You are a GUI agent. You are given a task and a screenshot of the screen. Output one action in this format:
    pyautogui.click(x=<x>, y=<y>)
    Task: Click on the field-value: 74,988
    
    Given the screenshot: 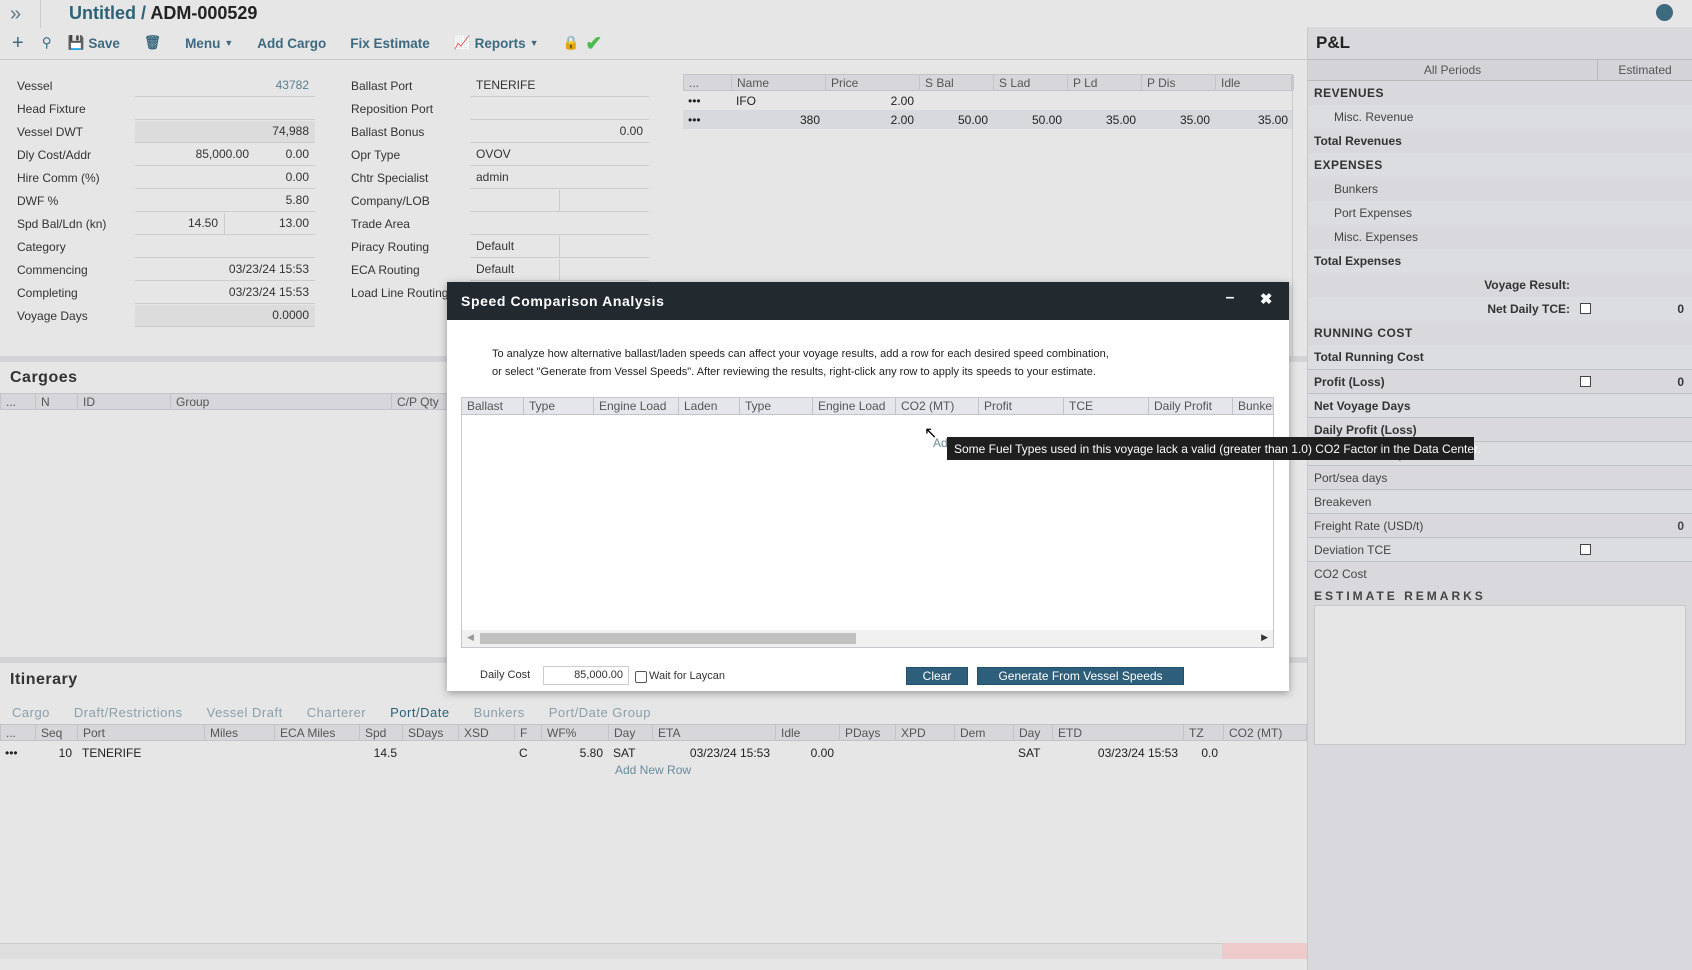 What is the action you would take?
    pyautogui.click(x=225, y=131)
    